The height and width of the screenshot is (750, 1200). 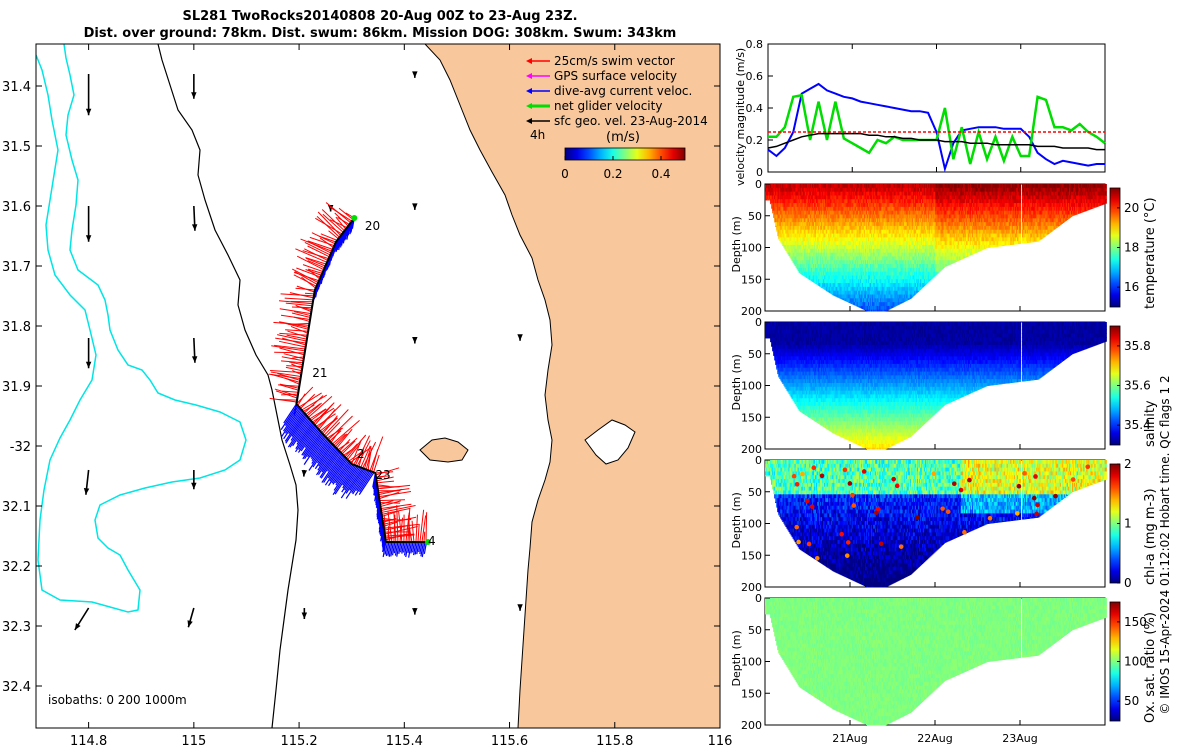 What do you see at coordinates (1128, 524) in the screenshot?
I see `colorbar-tick-label: 1` at bounding box center [1128, 524].